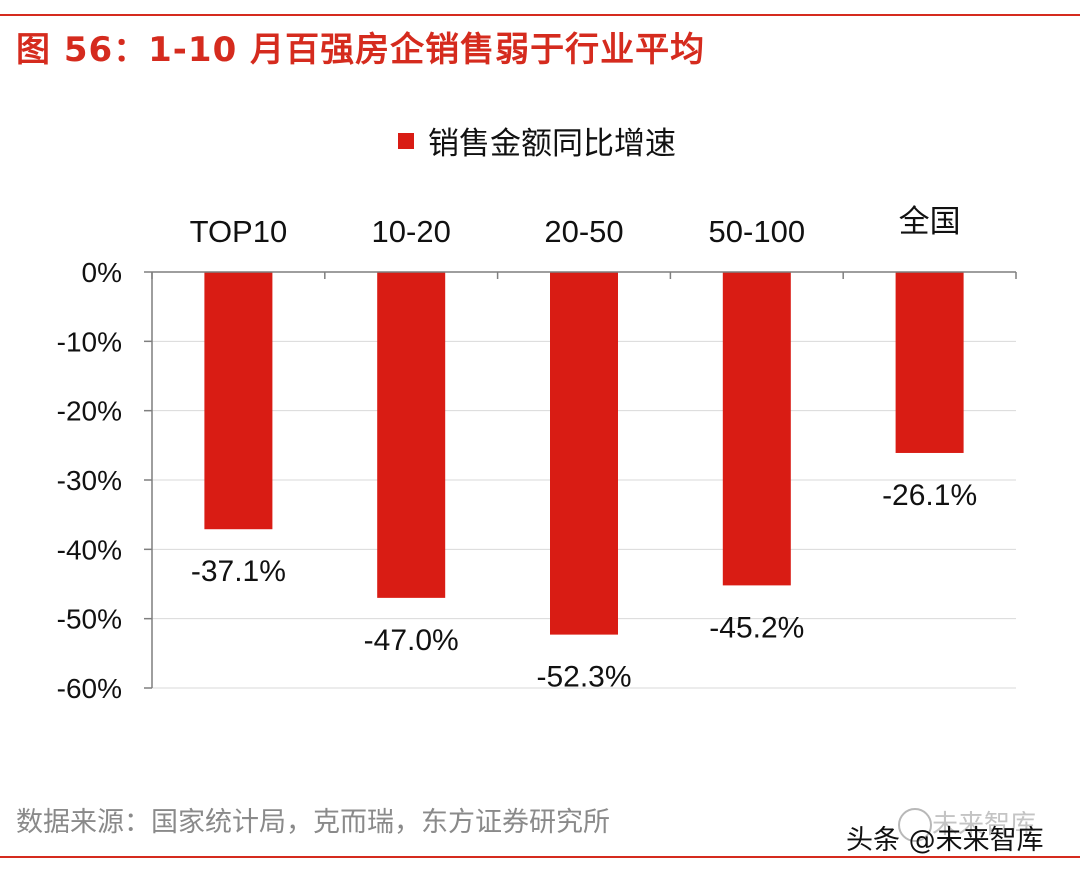 The image size is (1080, 870). Describe the element at coordinates (984, 825) in the screenshot. I see `watermark-faint-text: 未来智库` at that location.